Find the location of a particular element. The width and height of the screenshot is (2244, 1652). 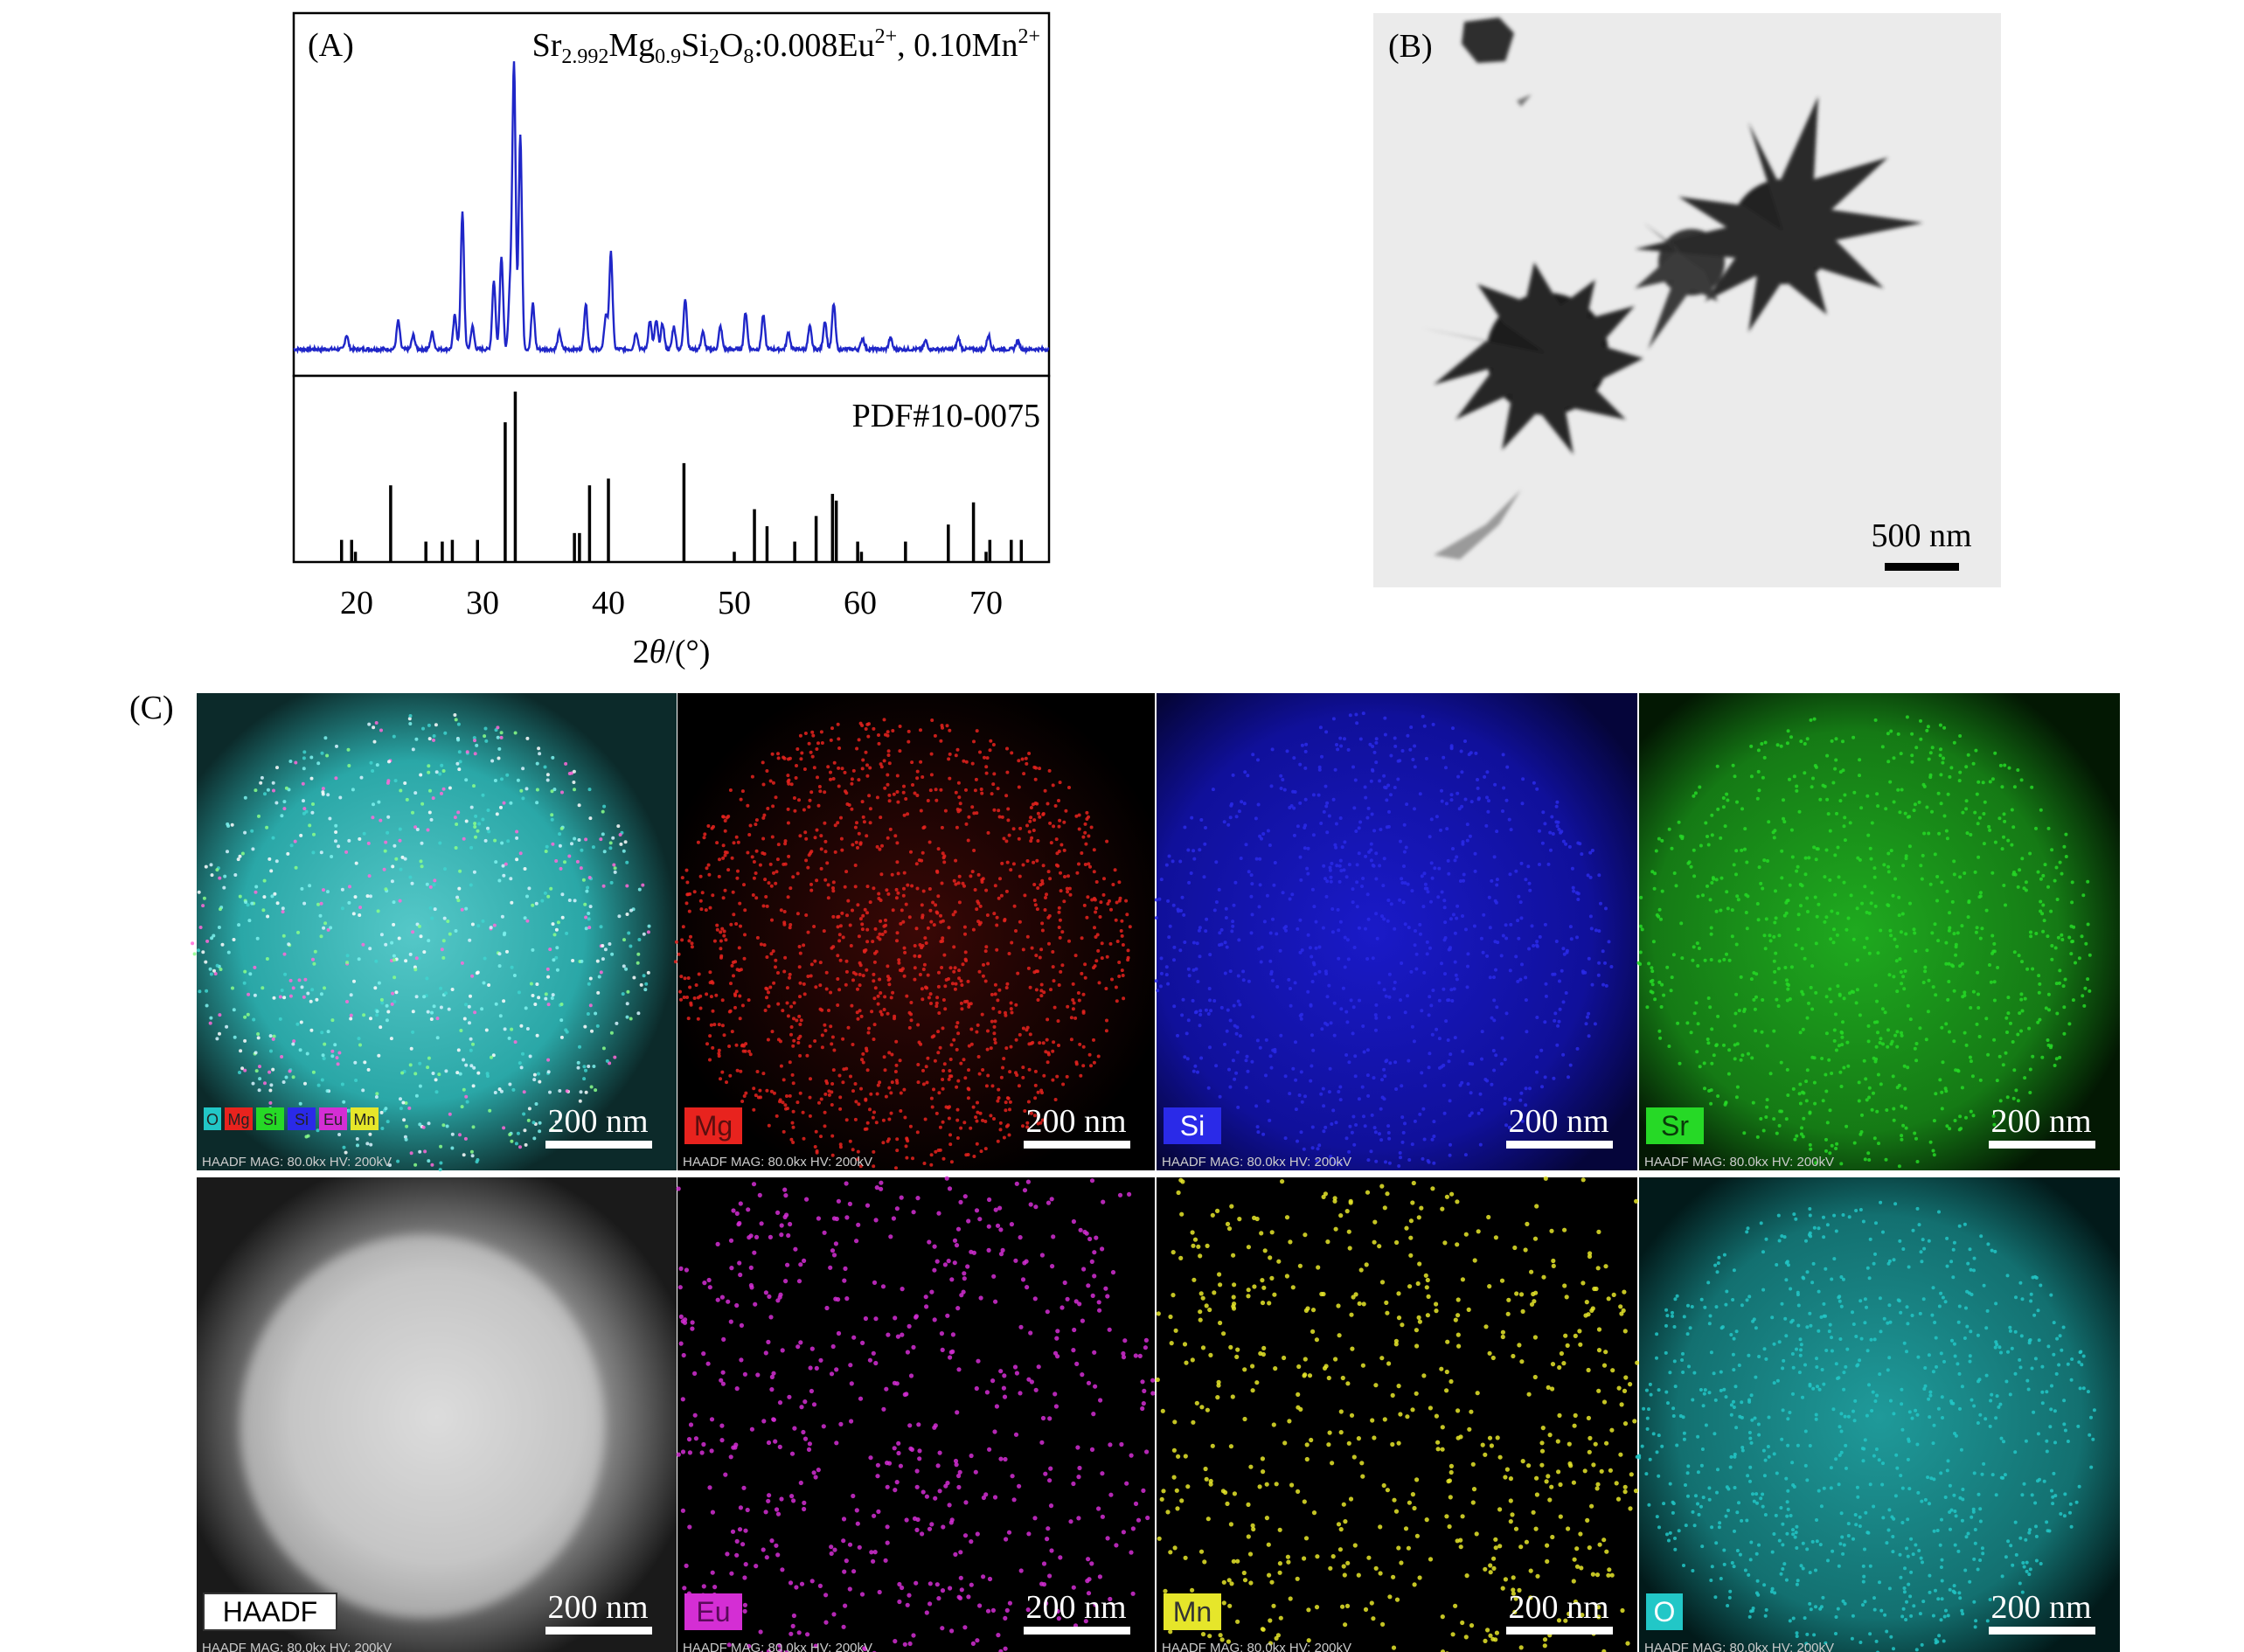

tem-scale-text-bg is located at coordinates (1923, 533).